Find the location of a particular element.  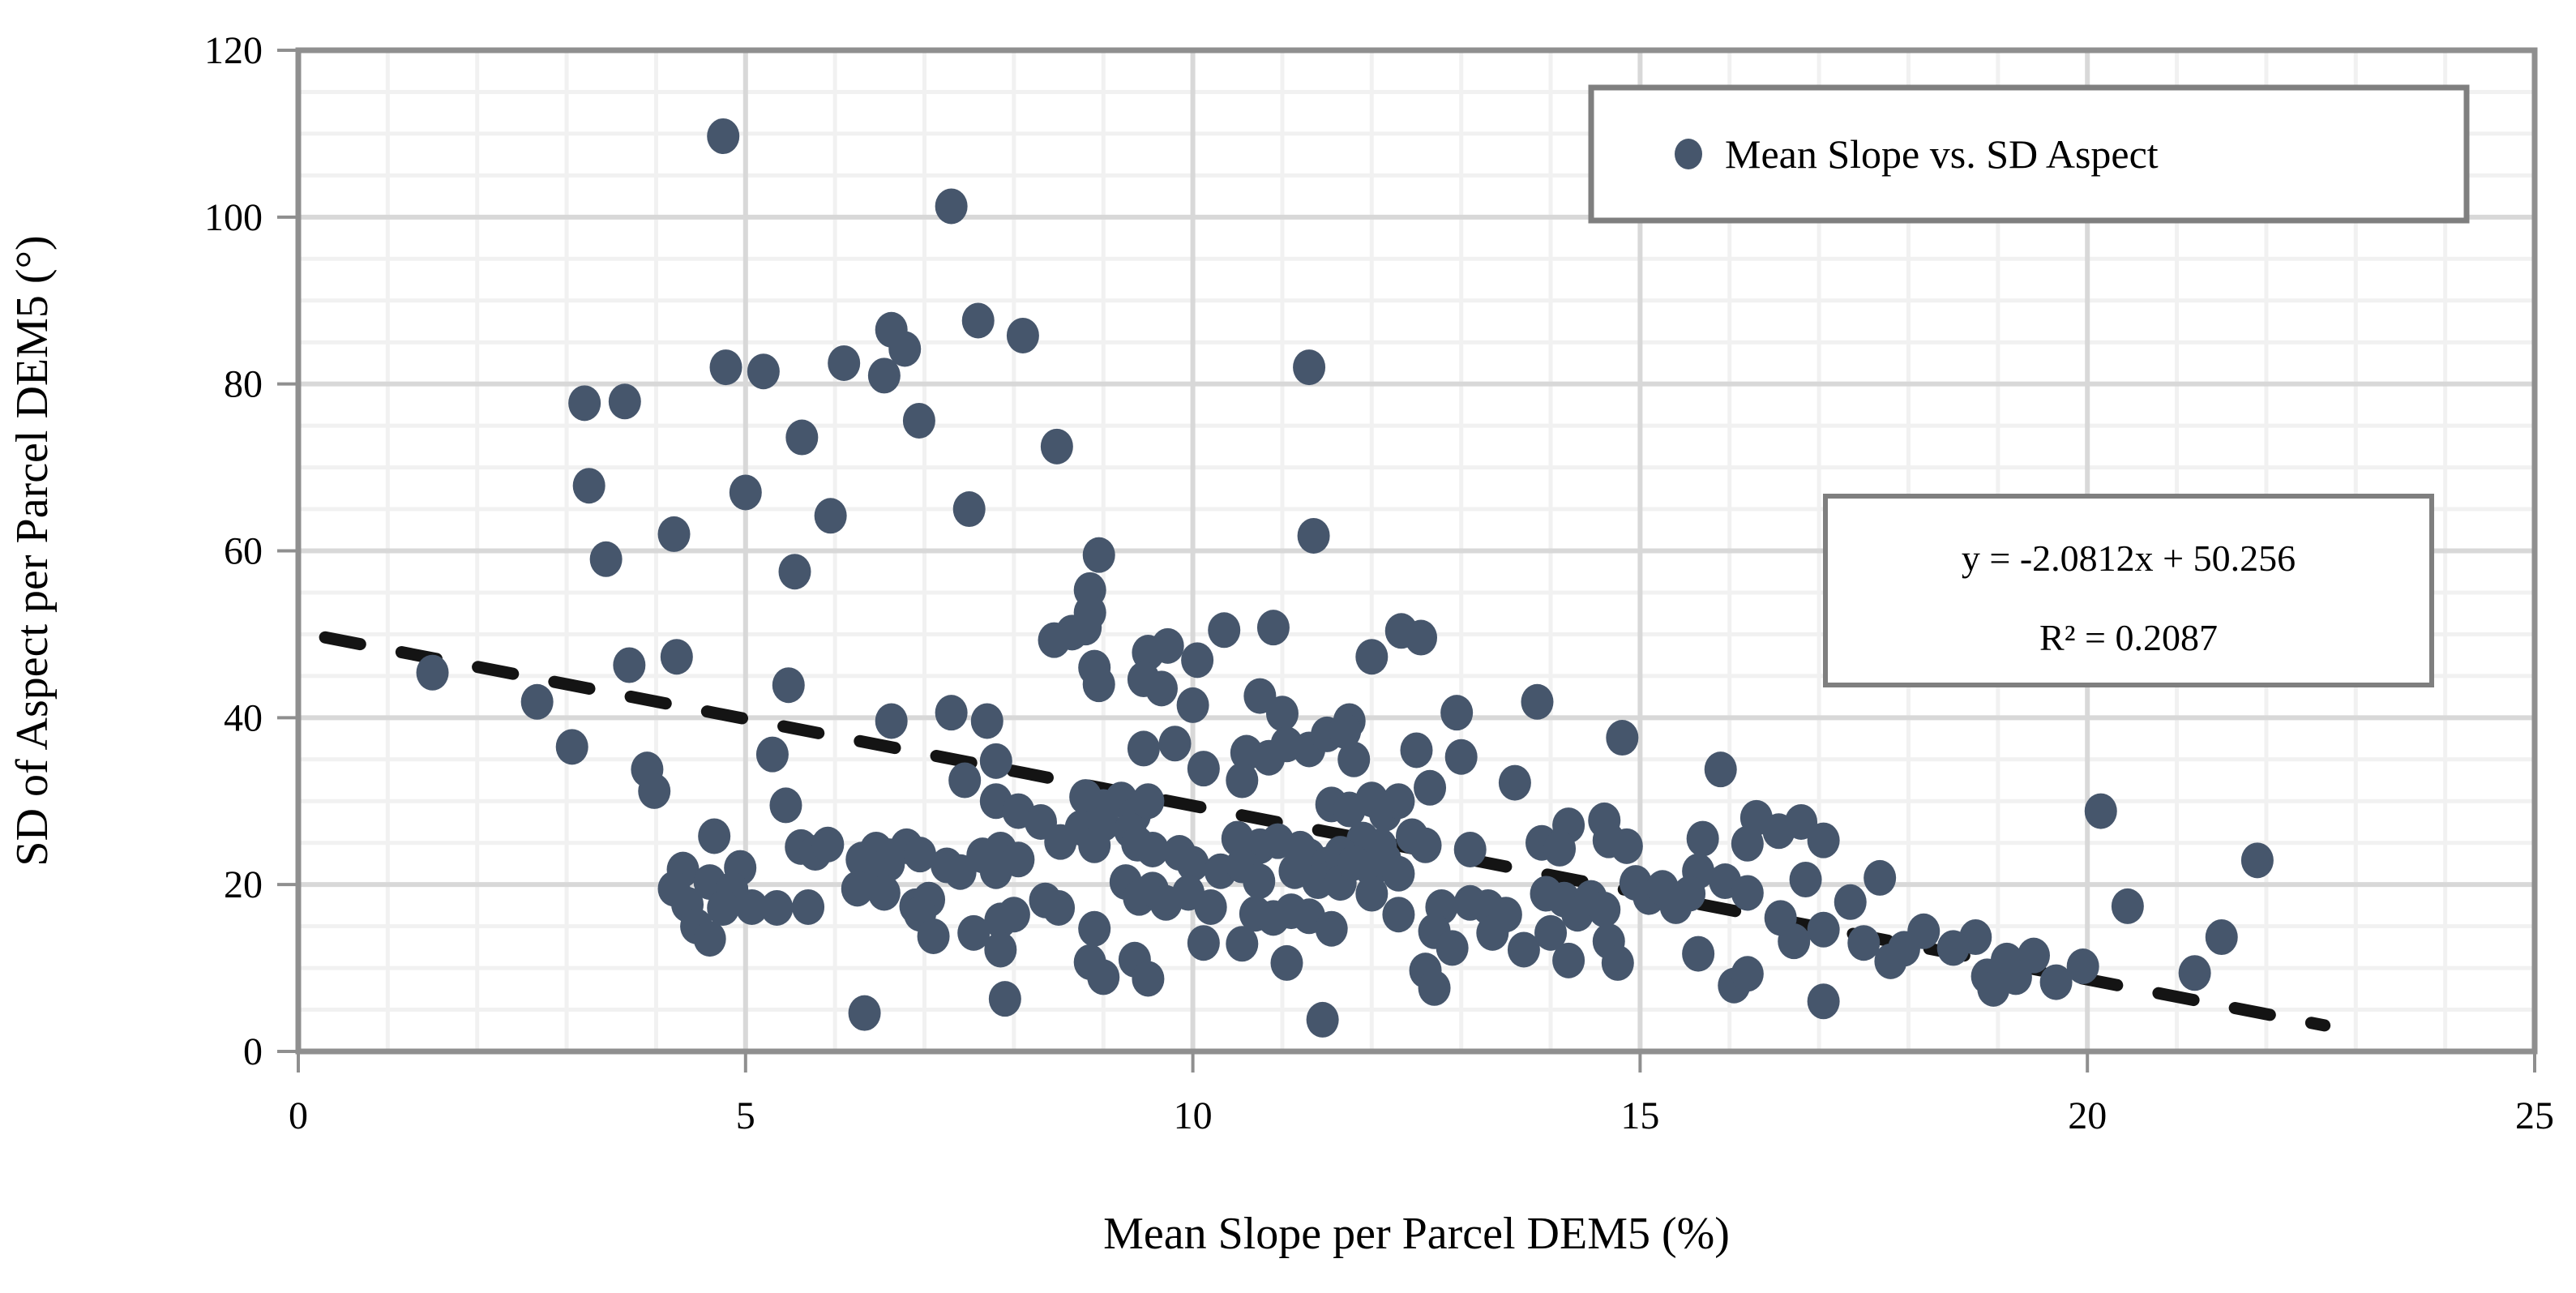

annotation-r-squared: R² = 0.2087 is located at coordinates (2128, 637).